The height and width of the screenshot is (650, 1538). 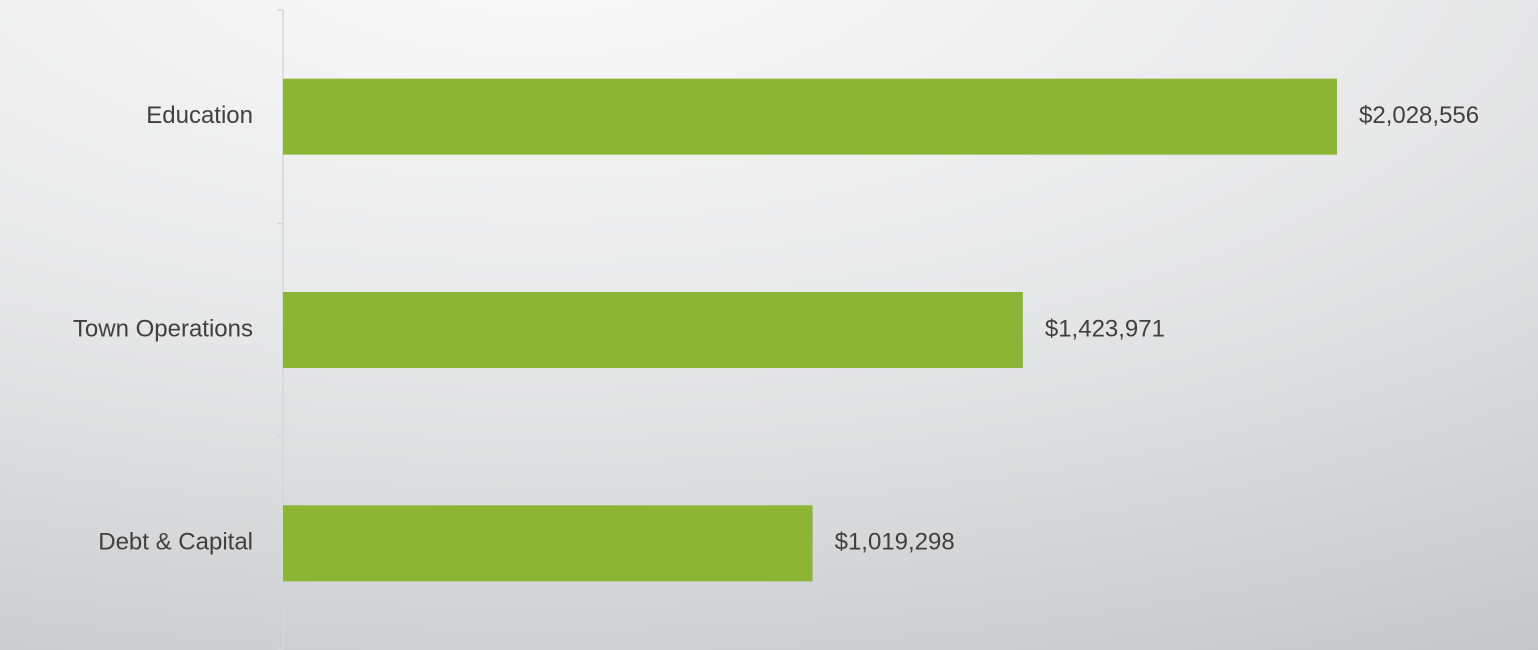 What do you see at coordinates (163, 328) in the screenshot?
I see `y-tick-label: Town Operations` at bounding box center [163, 328].